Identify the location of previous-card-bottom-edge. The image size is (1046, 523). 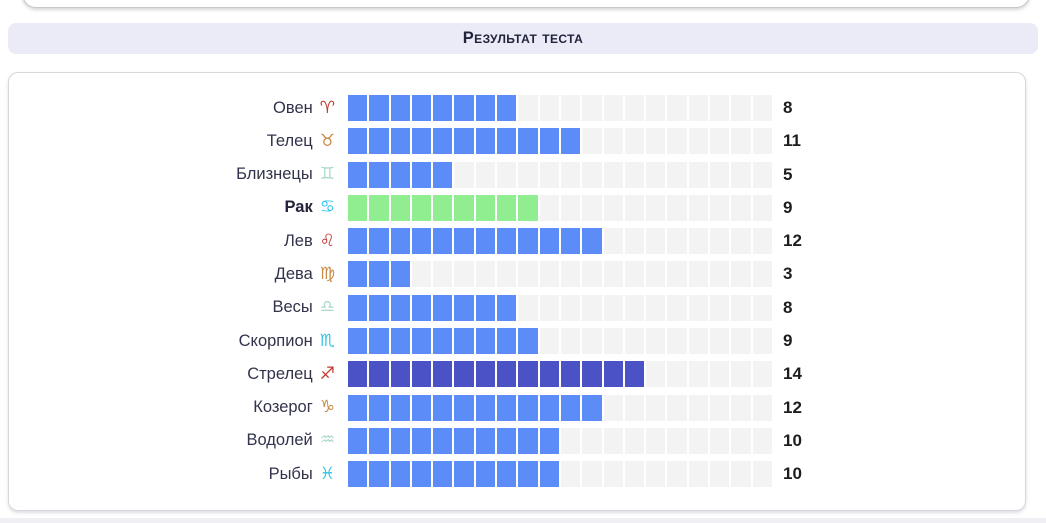
(526, 4).